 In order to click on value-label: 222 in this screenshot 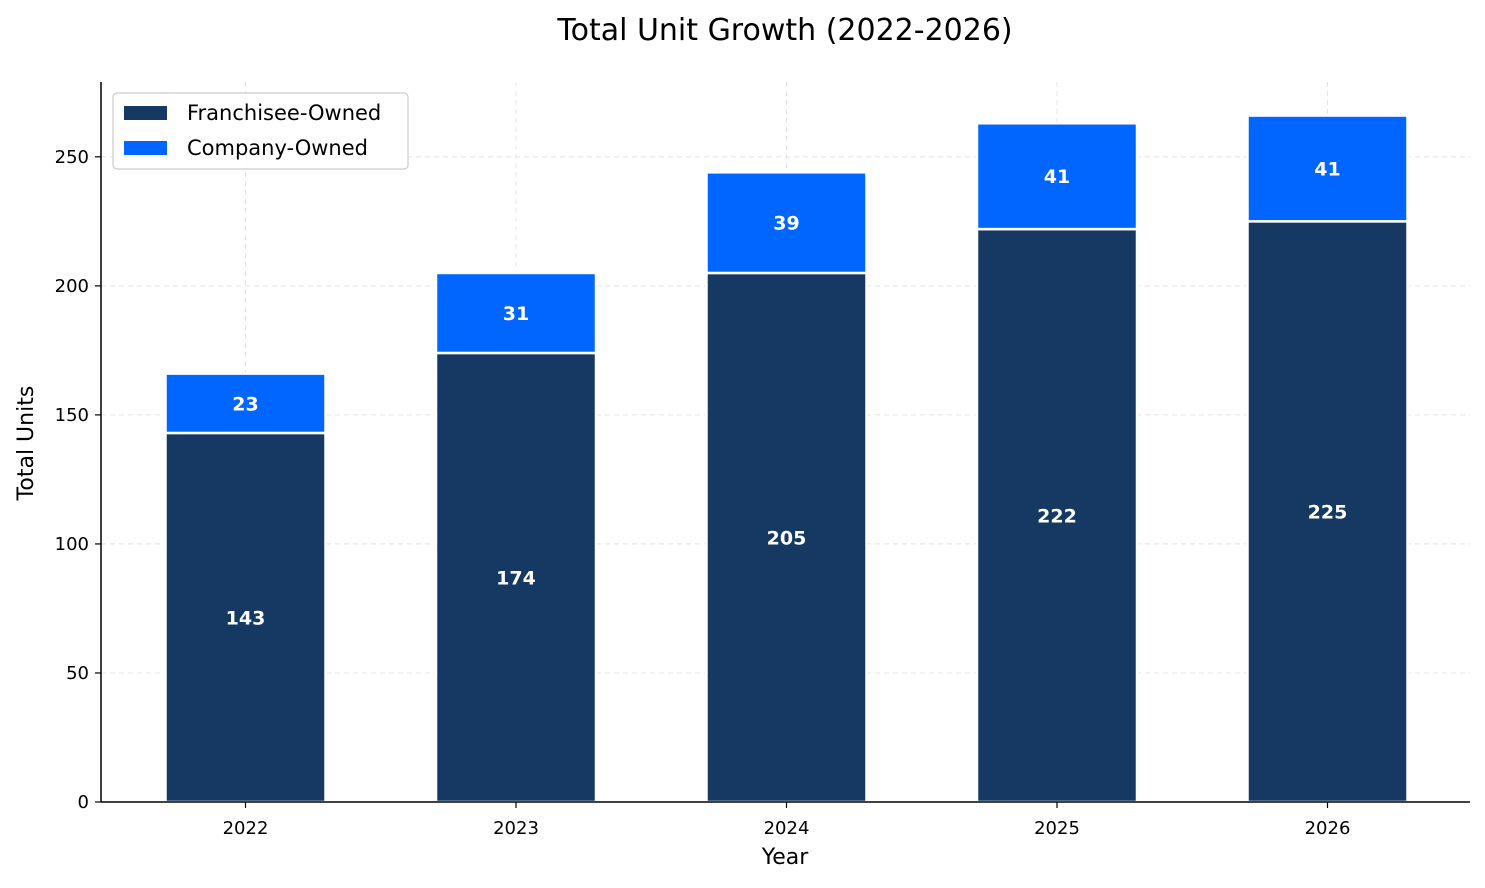, I will do `click(1057, 517)`.